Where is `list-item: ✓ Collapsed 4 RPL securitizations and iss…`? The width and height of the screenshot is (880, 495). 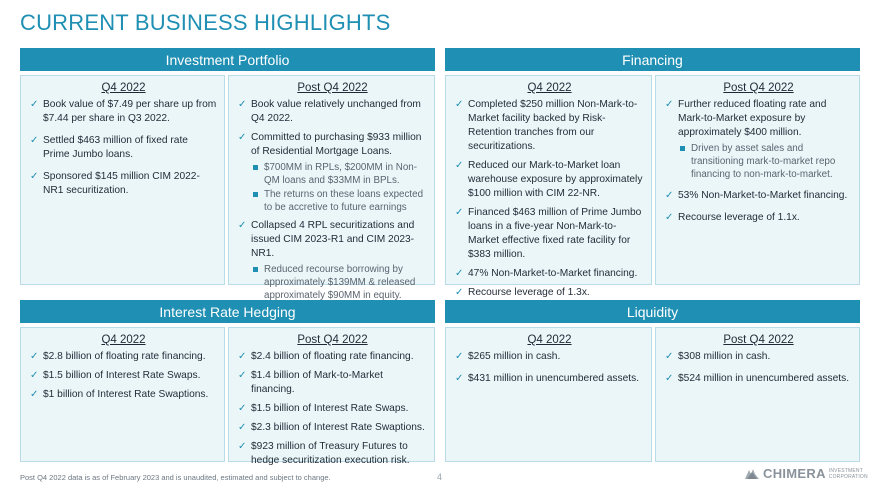 list-item: ✓ Collapsed 4 RPL securitizations and iss… is located at coordinates (332, 260).